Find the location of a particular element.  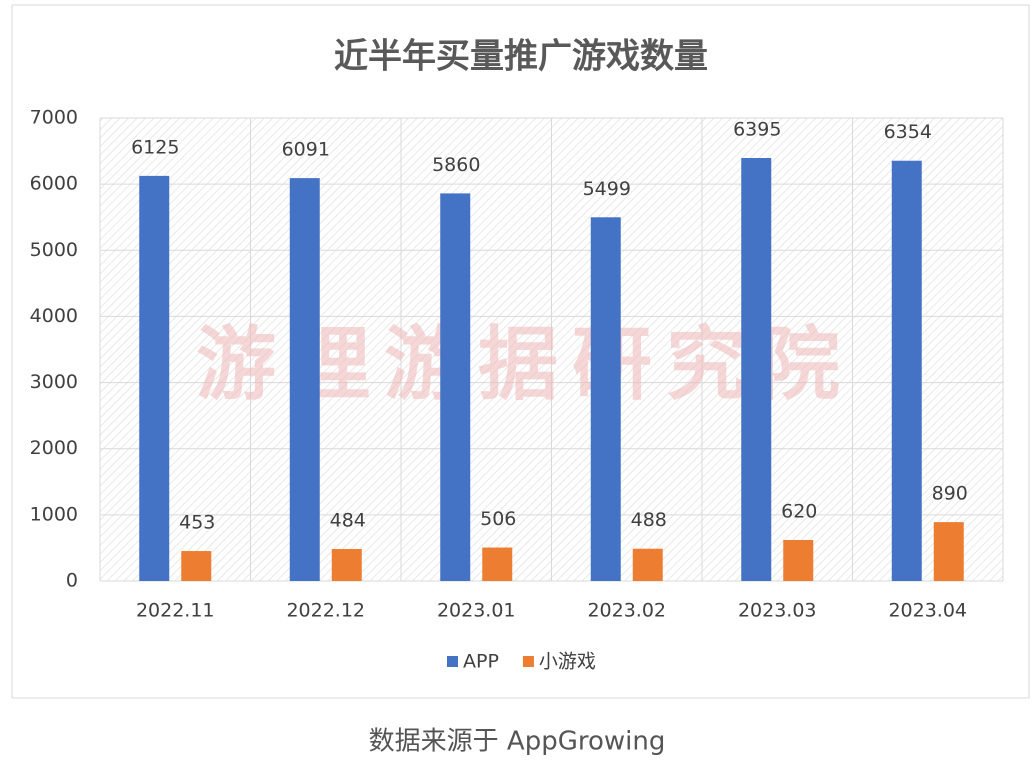

data-label: 890 is located at coordinates (950, 494).